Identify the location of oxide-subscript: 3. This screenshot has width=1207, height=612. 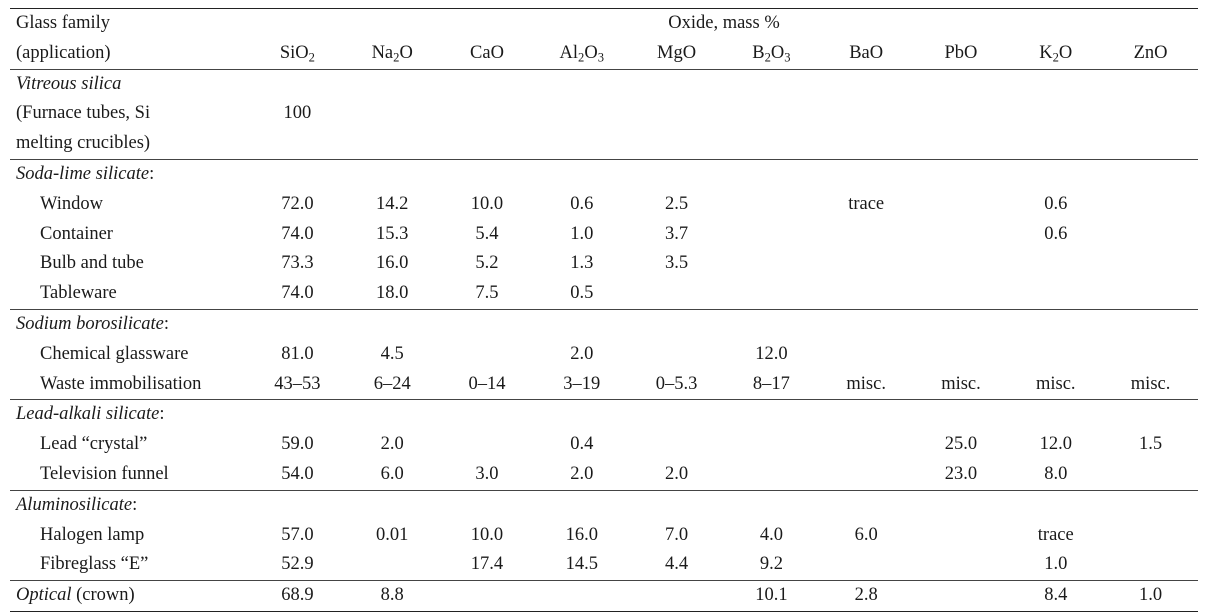
(601, 57).